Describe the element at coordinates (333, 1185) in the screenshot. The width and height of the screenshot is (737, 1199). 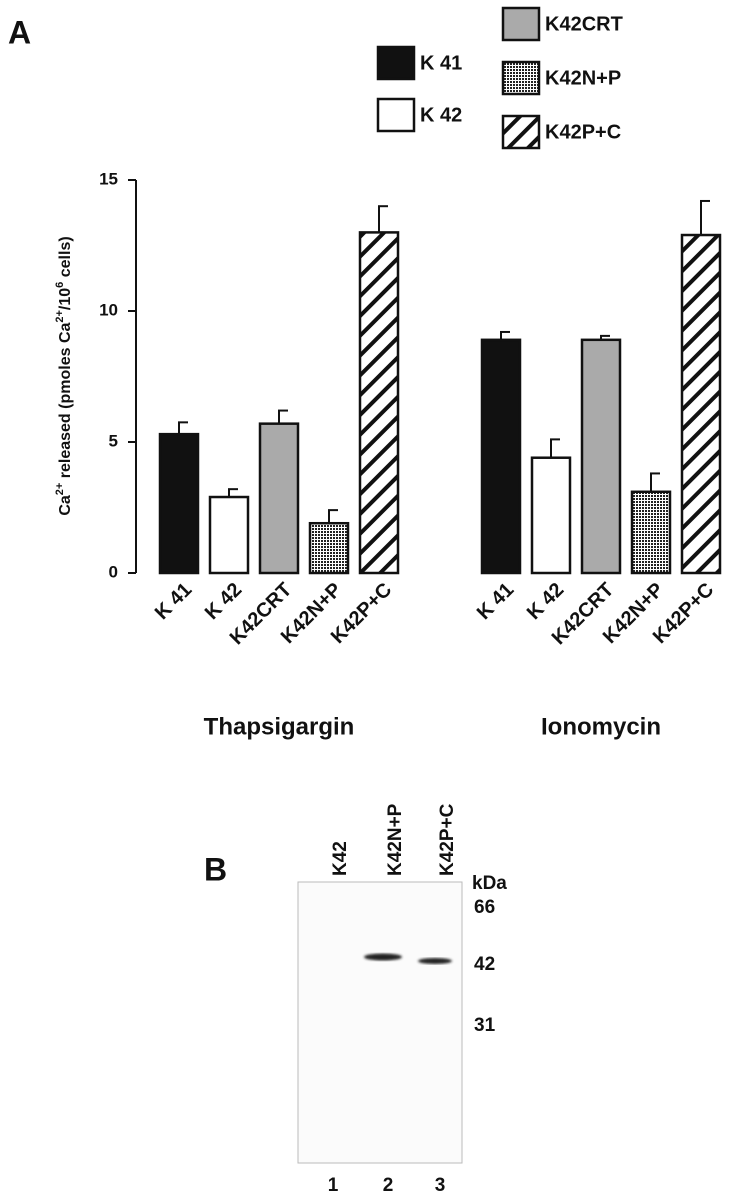
I see `lane-number: 1` at that location.